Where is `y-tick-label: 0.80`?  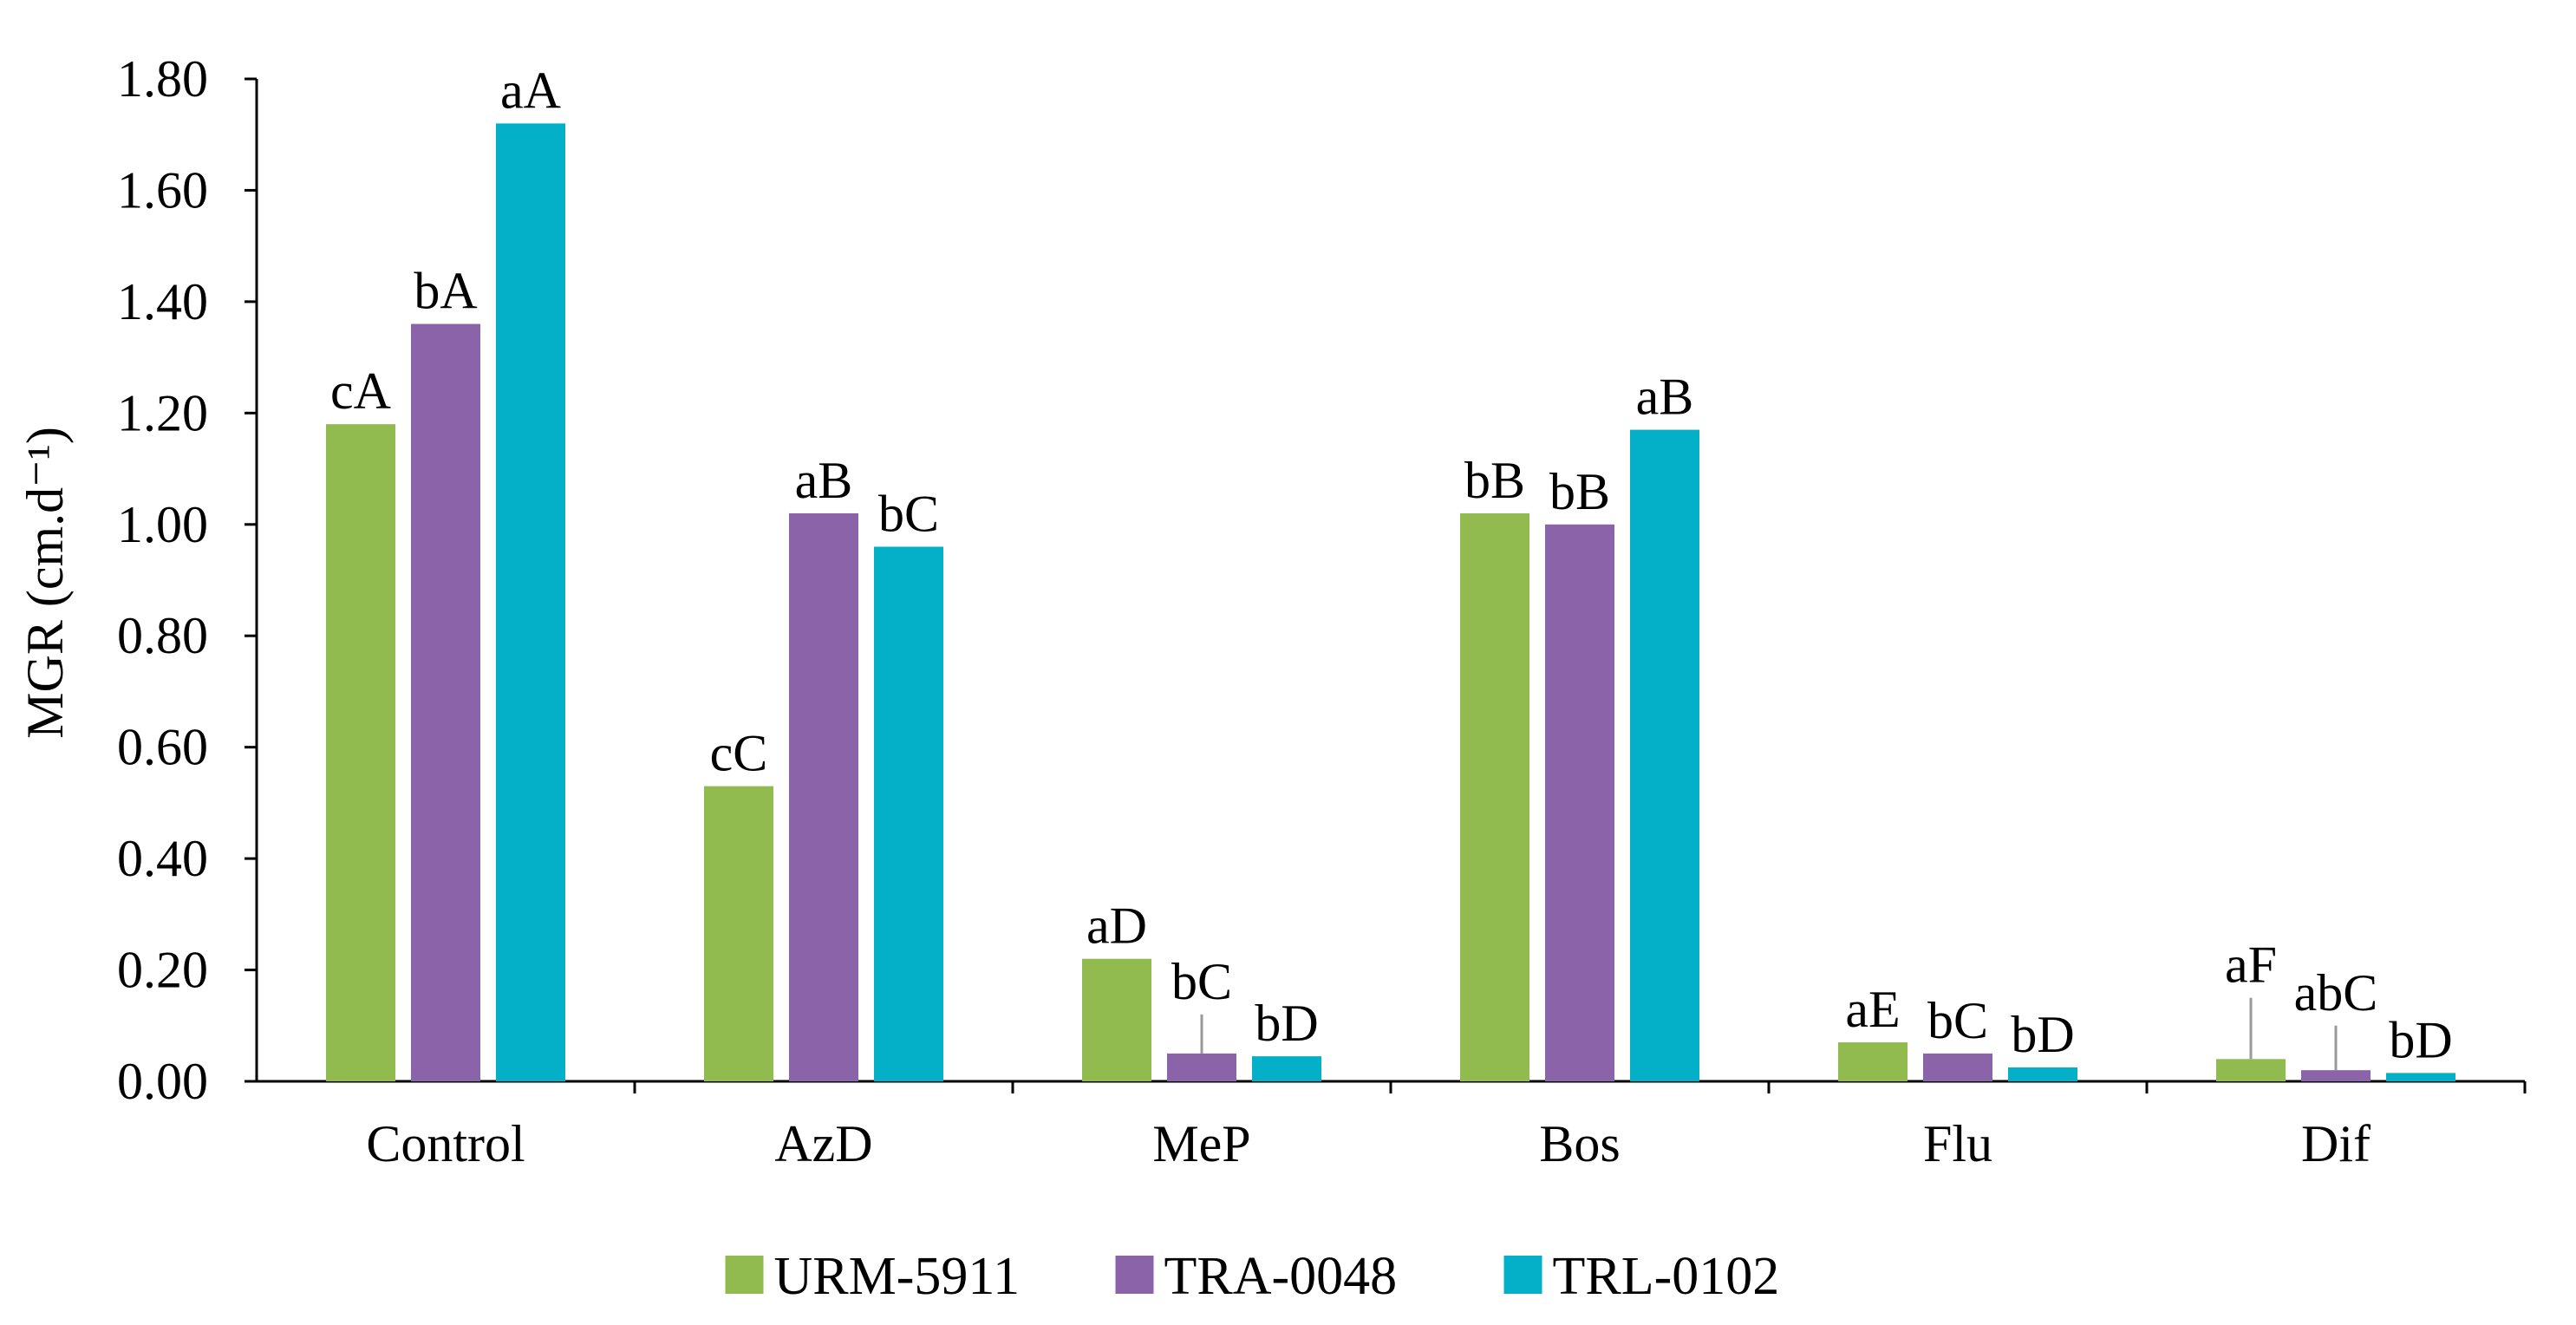 y-tick-label: 0.80 is located at coordinates (163, 635).